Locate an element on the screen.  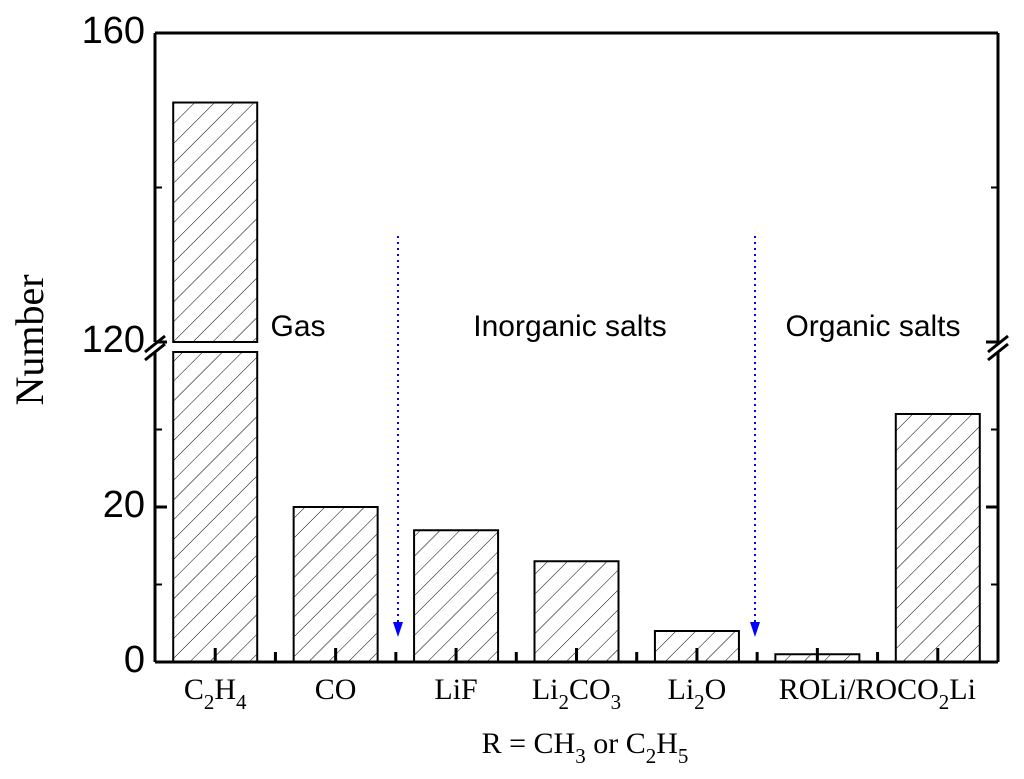
y-axis-label: Number is located at coordinates (29, 339).